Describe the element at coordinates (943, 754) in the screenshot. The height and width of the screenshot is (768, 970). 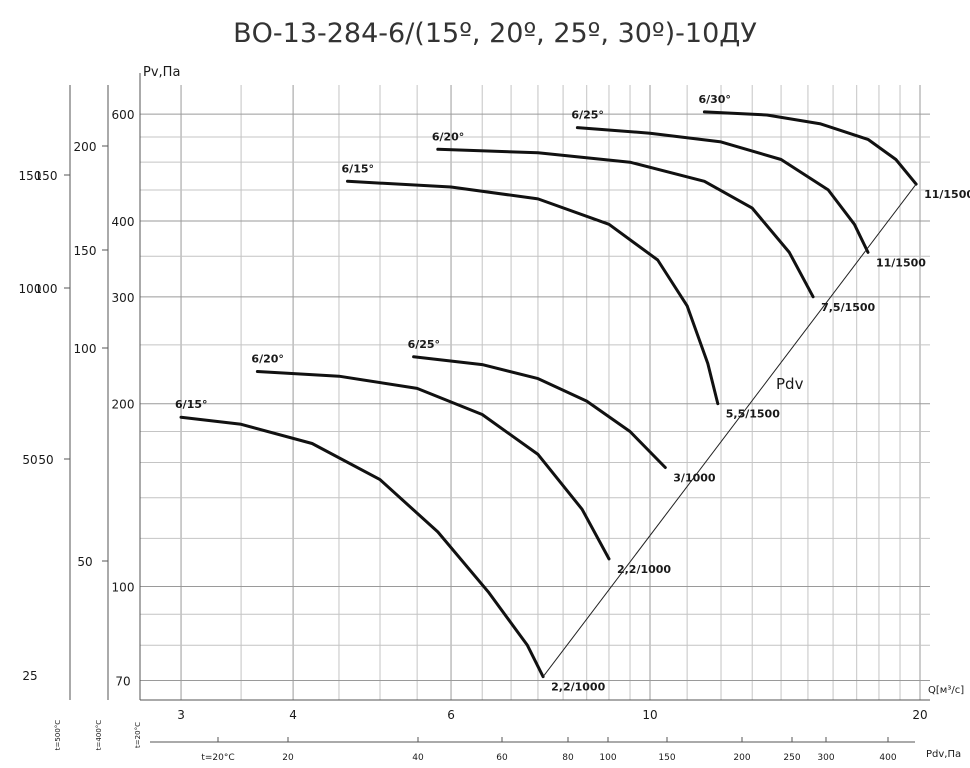
I see `secondary-x-axis-label: Pdv,Па` at that location.